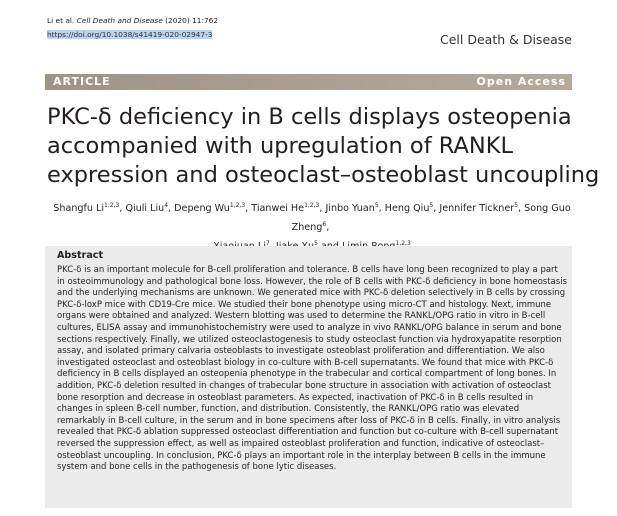 The width and height of the screenshot is (617, 516). What do you see at coordinates (278, 209) in the screenshot?
I see `author-name: Tianwei He` at bounding box center [278, 209].